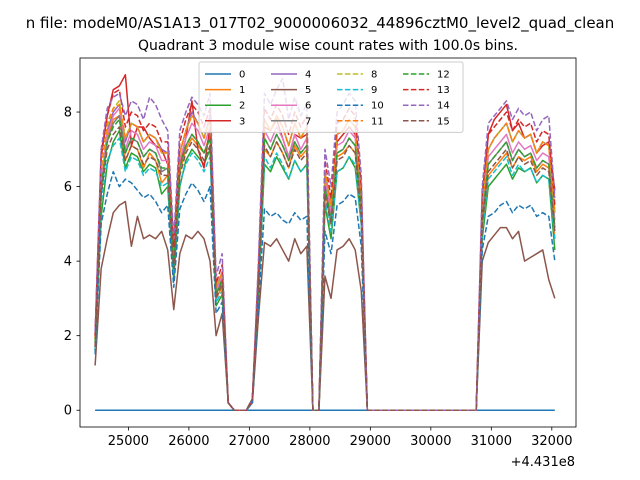 Image resolution: width=640 pixels, height=480 pixels. I want to click on legend-label-6: 6, so click(308, 106).